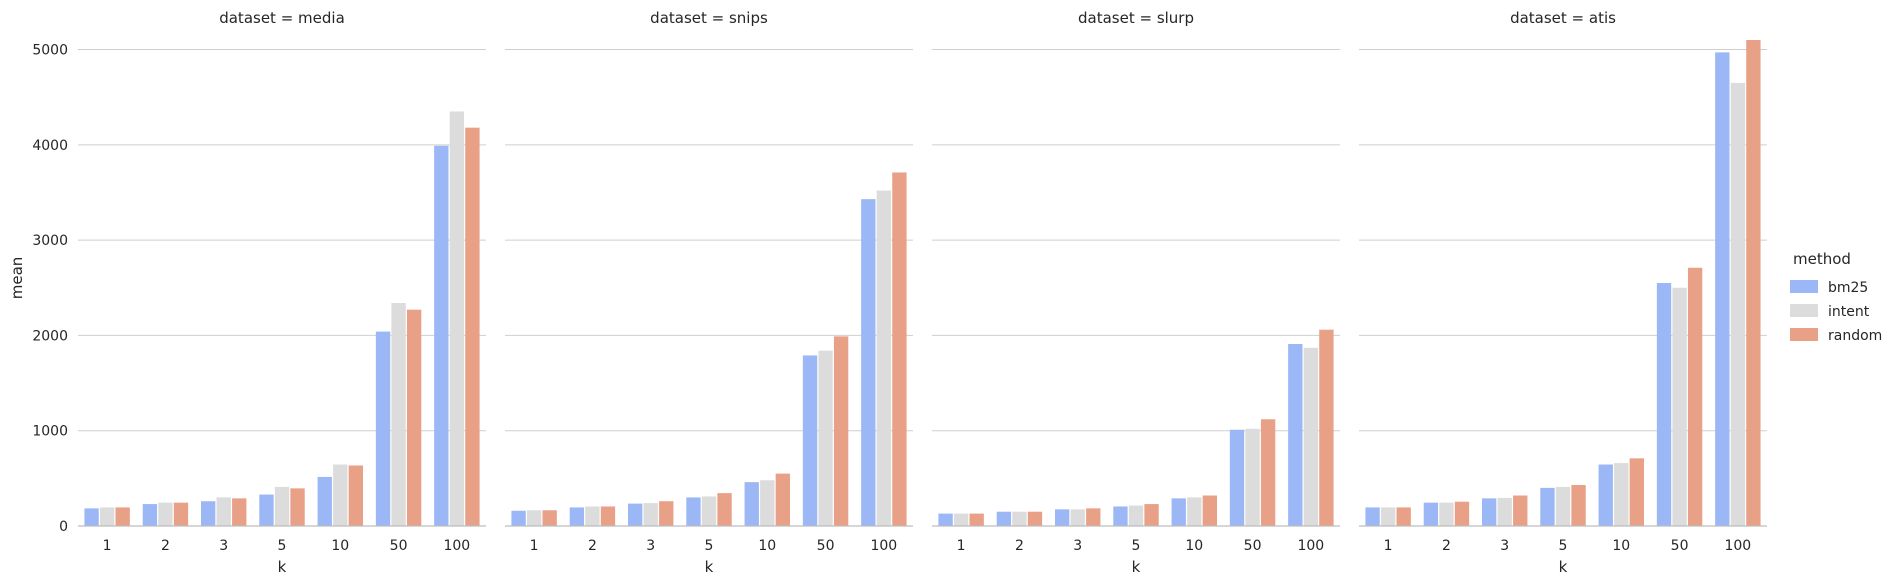 The width and height of the screenshot is (1896, 584). Describe the element at coordinates (1605, 495) in the screenshot. I see `bar-atis-bm25-k10` at that location.